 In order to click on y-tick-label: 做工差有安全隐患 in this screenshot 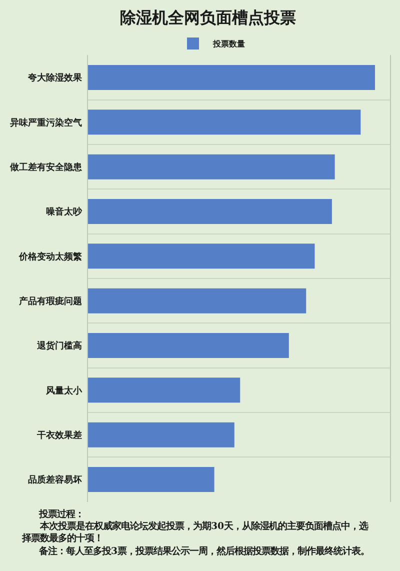, I will do `click(46, 167)`.